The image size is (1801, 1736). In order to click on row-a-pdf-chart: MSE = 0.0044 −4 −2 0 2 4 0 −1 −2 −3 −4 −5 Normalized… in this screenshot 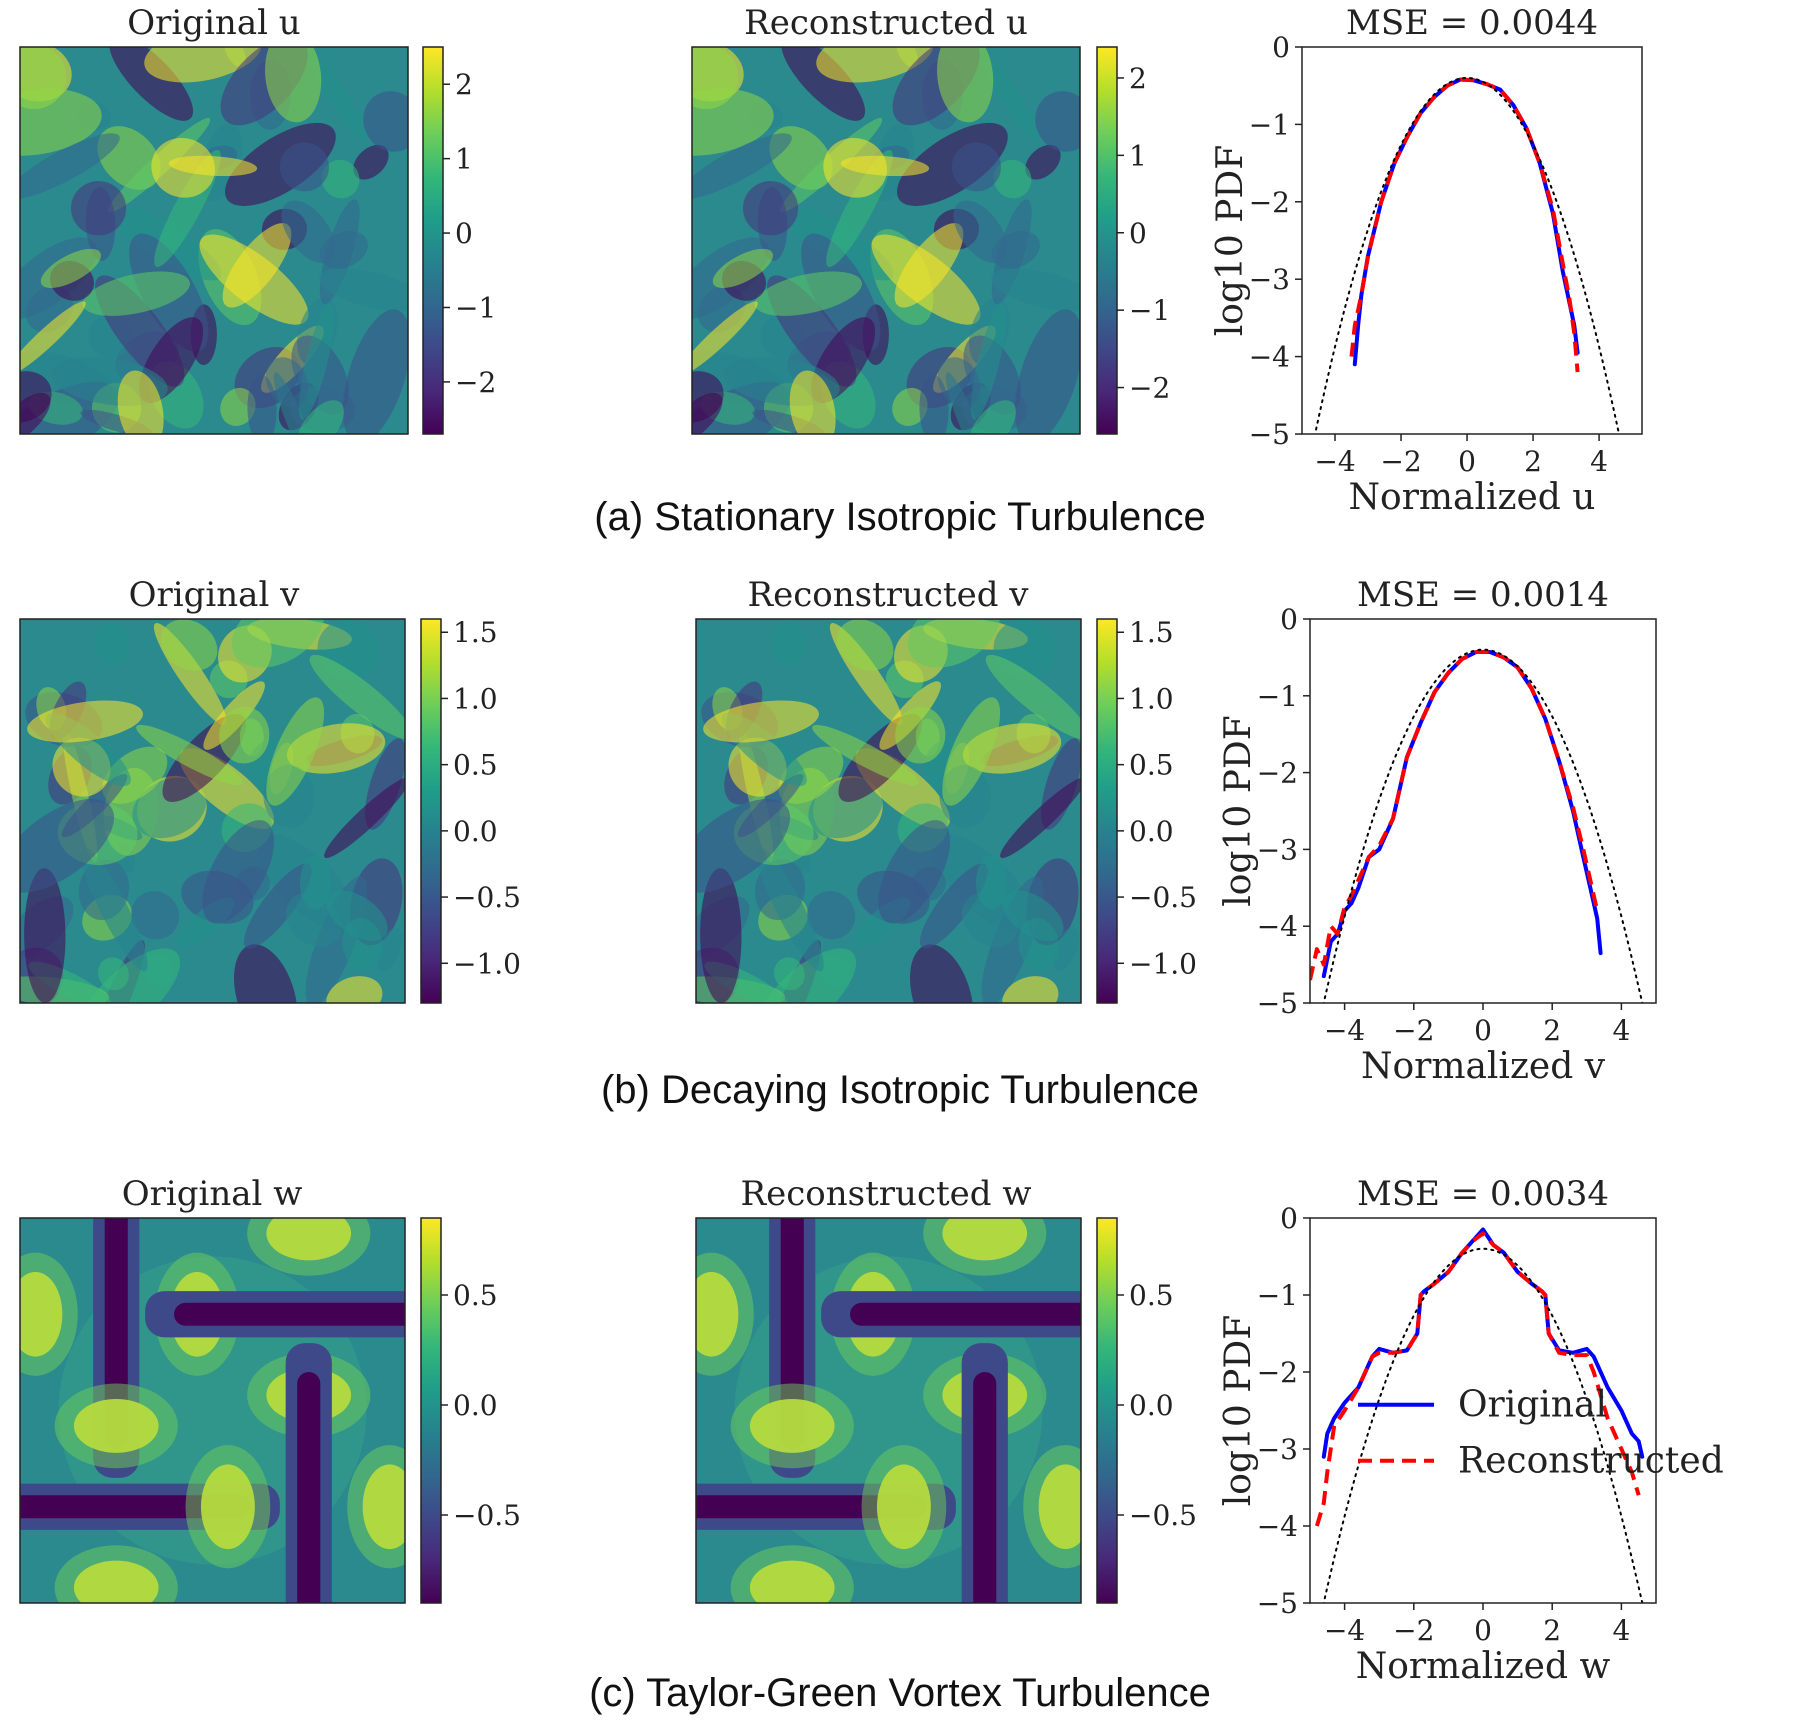, I will do `click(1426, 260)`.